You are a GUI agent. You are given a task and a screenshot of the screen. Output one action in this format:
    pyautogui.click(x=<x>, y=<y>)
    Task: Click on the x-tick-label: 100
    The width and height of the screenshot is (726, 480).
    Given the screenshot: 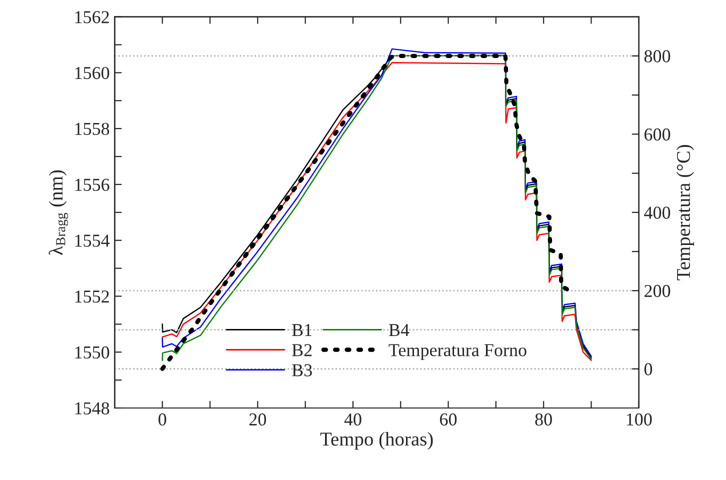 What is the action you would take?
    pyautogui.click(x=639, y=419)
    